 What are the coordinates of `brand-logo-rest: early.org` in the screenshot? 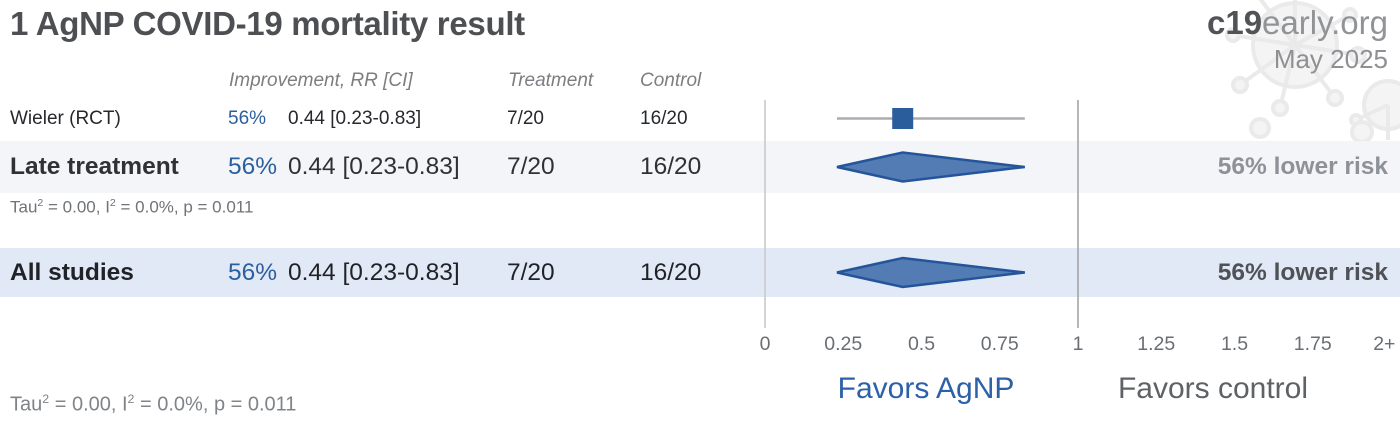 It's located at (1325, 22).